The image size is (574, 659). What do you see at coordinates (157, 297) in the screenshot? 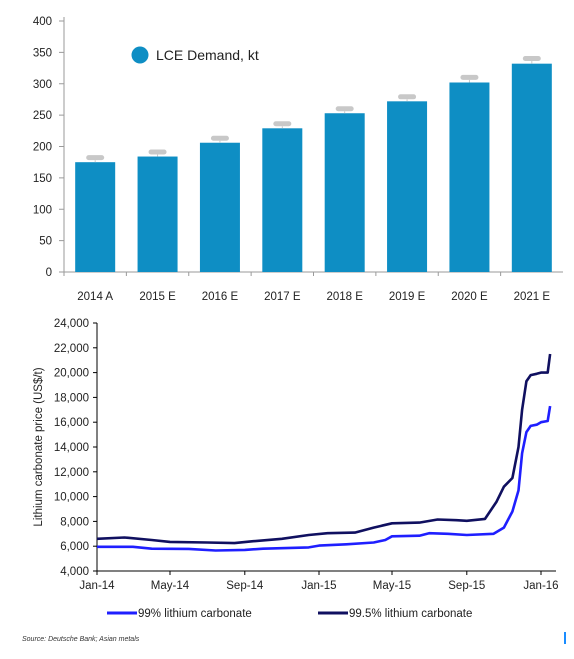
I see `x-tick-label: 2015 E` at bounding box center [157, 297].